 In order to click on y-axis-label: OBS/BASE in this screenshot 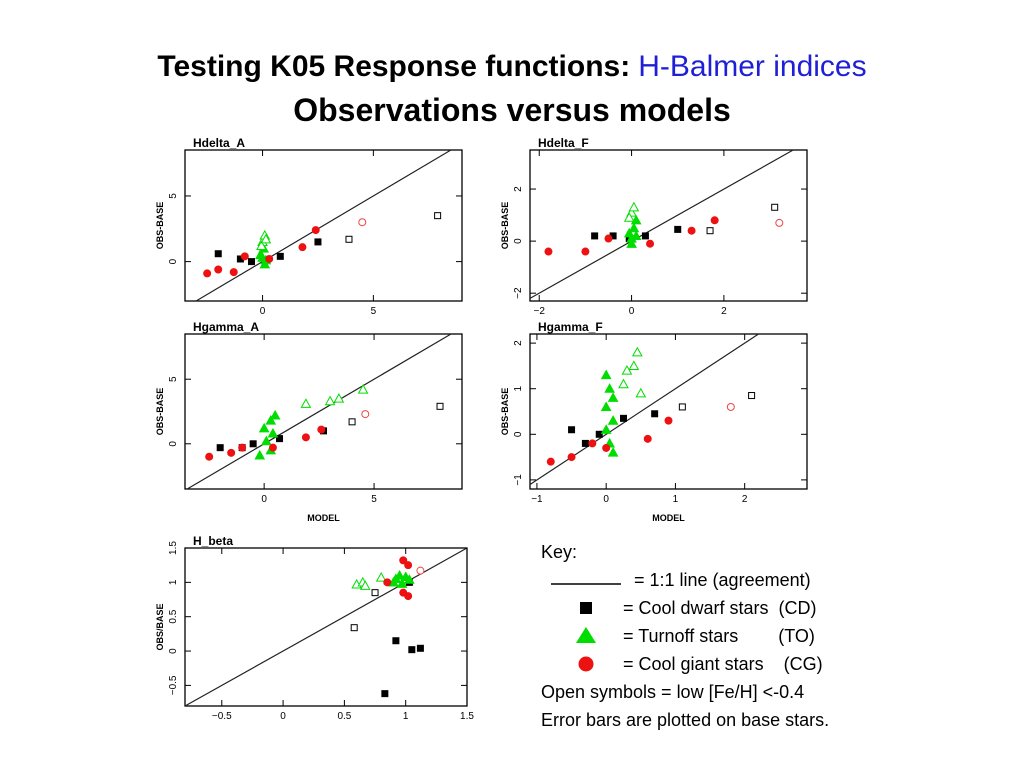, I will do `click(160, 626)`.